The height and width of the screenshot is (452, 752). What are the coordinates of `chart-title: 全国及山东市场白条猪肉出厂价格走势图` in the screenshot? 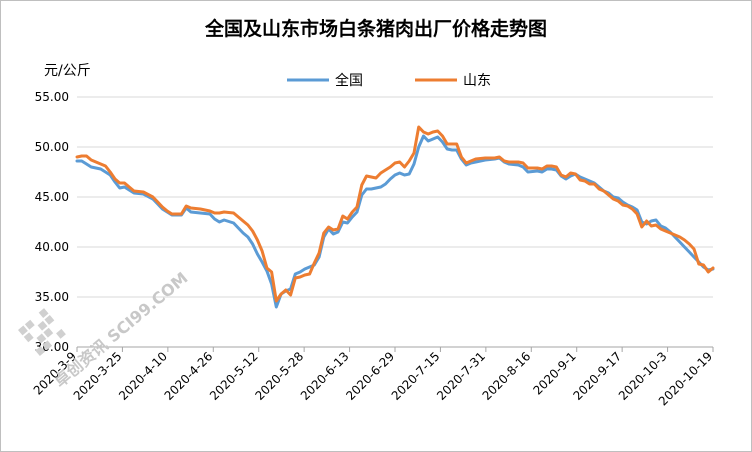 It's located at (375, 29).